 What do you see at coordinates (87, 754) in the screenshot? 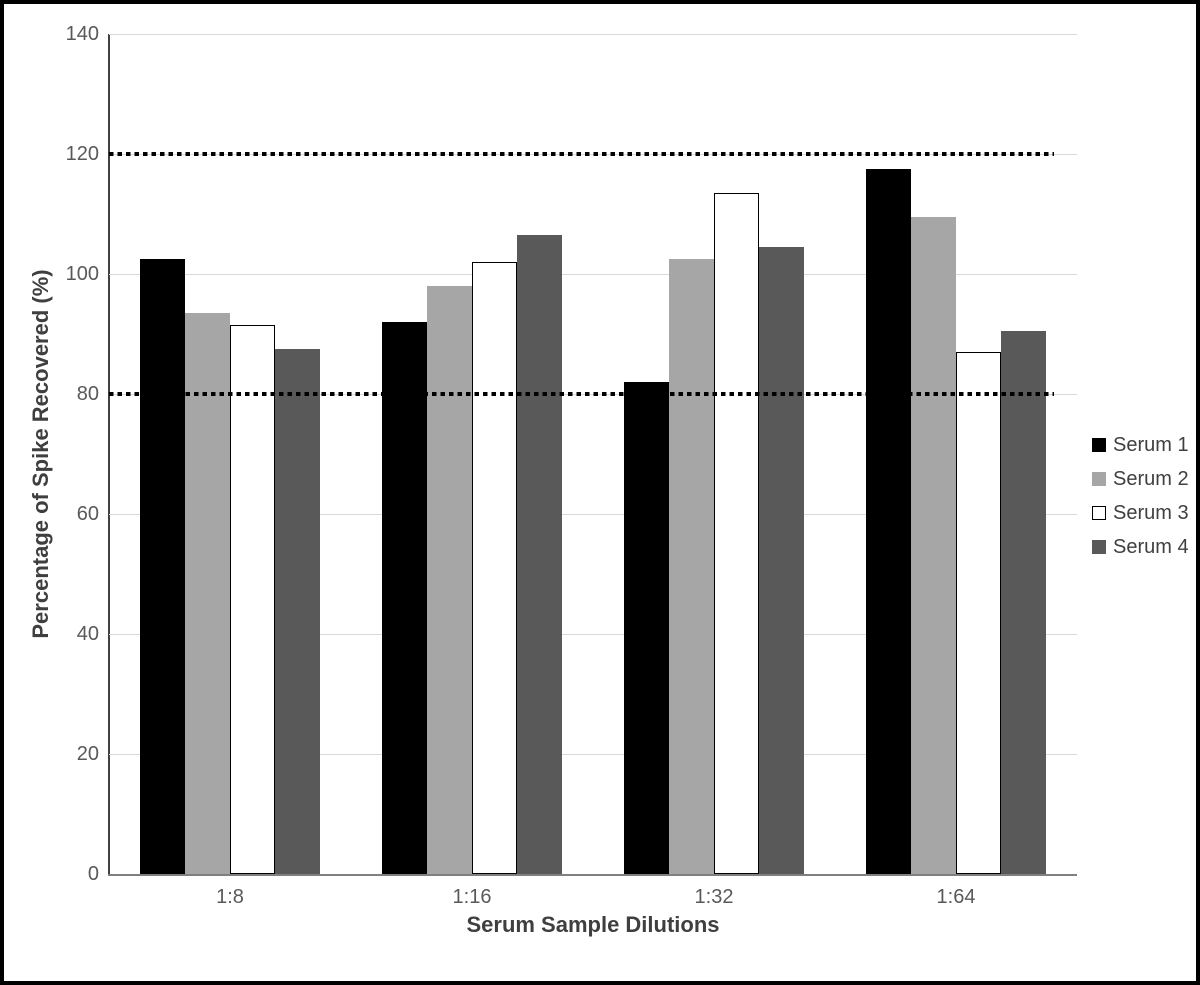
I see `y-tick-label-20: 20` at bounding box center [87, 754].